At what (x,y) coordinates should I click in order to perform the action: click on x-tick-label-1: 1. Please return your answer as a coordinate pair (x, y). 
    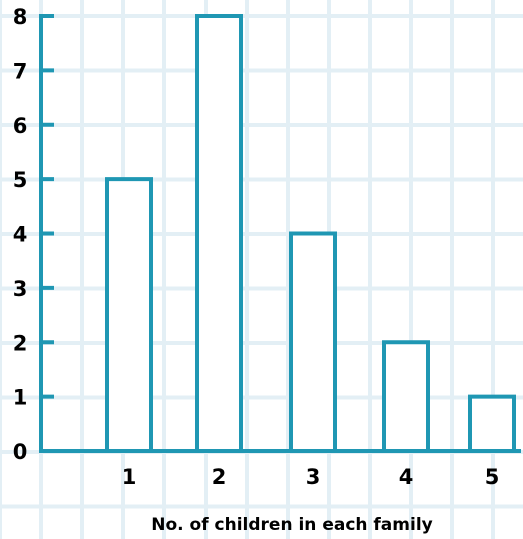
    Looking at the image, I should click on (129, 477).